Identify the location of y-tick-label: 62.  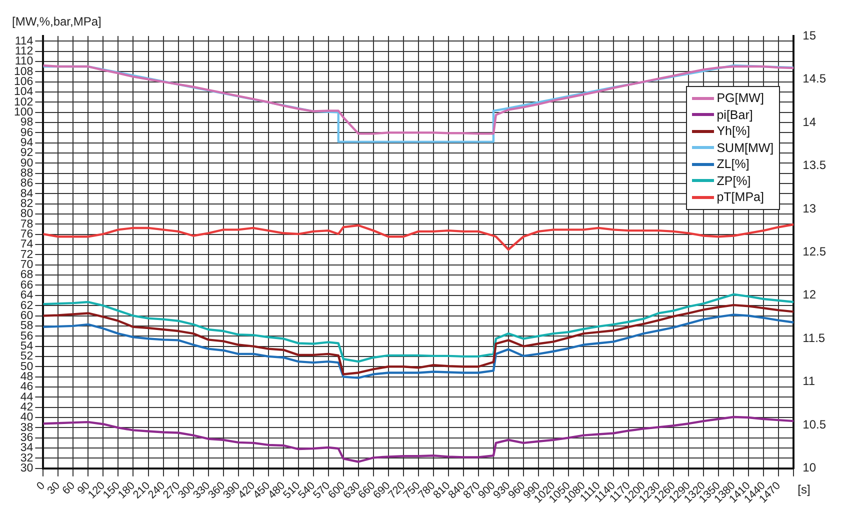
(27, 306).